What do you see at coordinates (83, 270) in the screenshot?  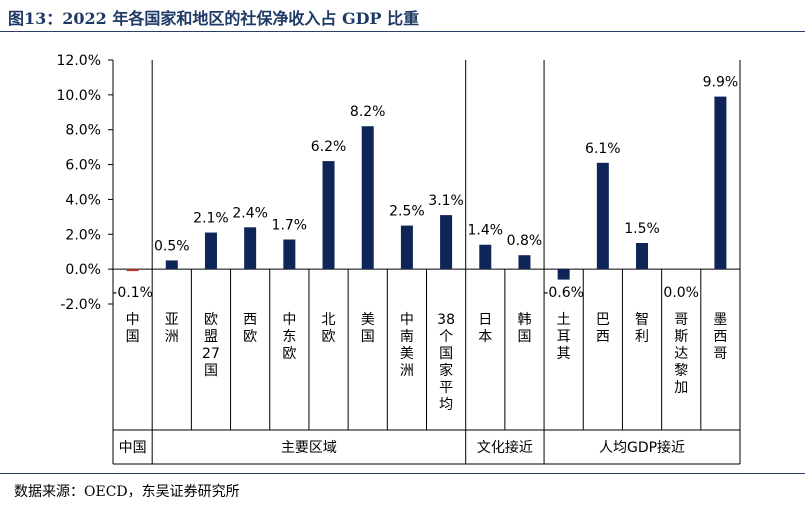 I see `y-tick-label: 0.0%` at bounding box center [83, 270].